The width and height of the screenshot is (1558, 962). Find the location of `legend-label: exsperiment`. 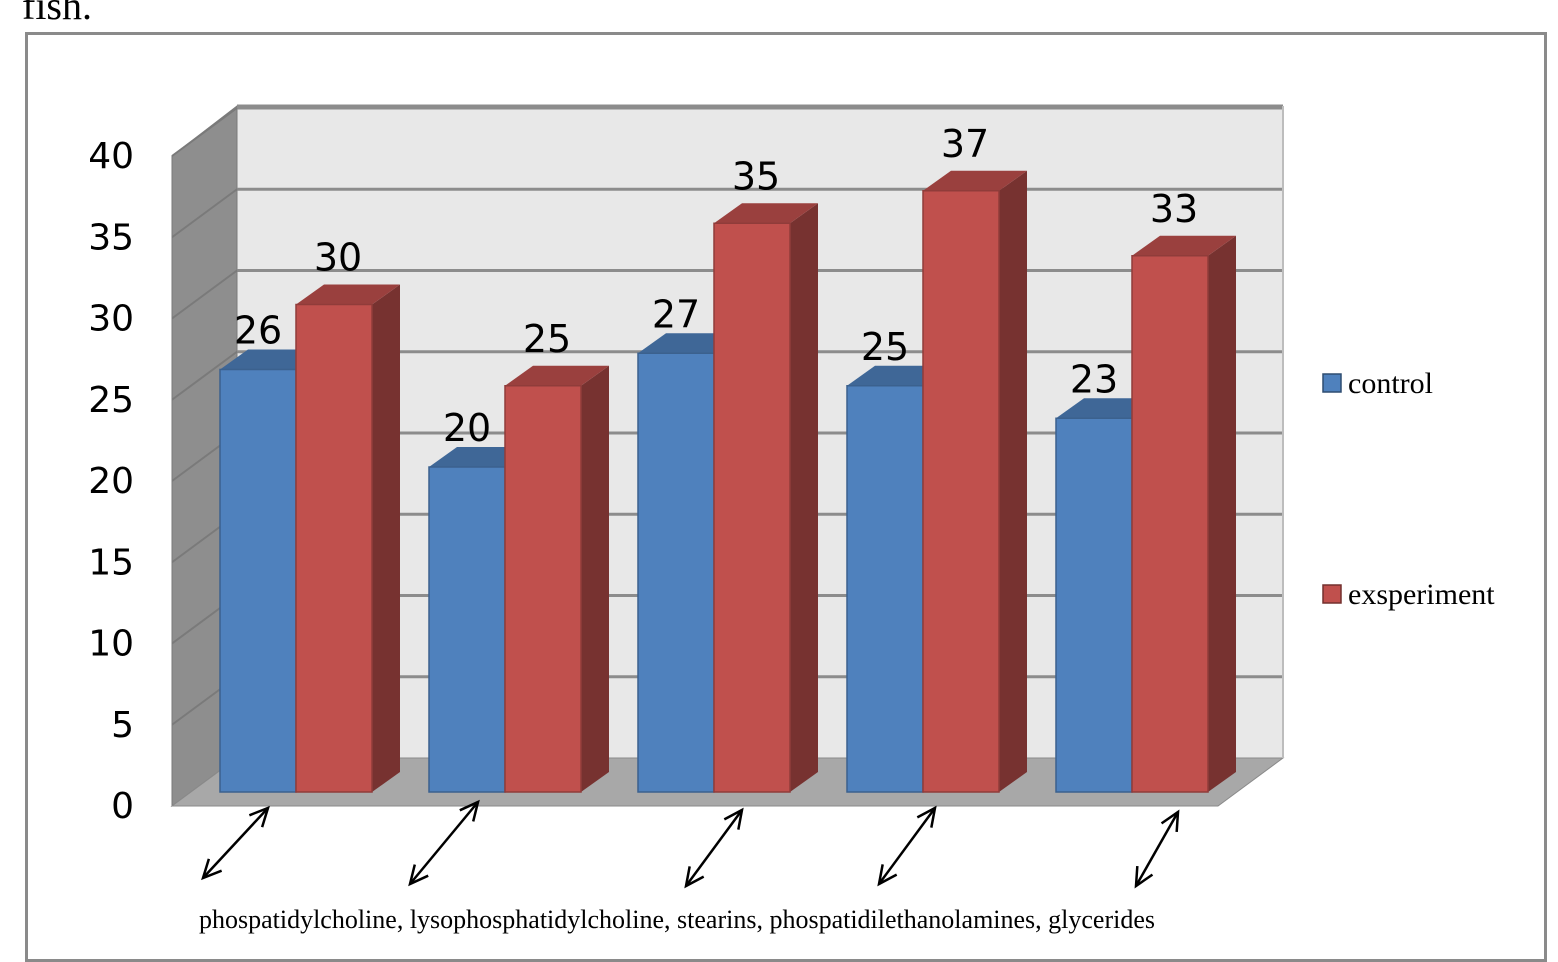

legend-label: exsperiment is located at coordinates (1421, 594).